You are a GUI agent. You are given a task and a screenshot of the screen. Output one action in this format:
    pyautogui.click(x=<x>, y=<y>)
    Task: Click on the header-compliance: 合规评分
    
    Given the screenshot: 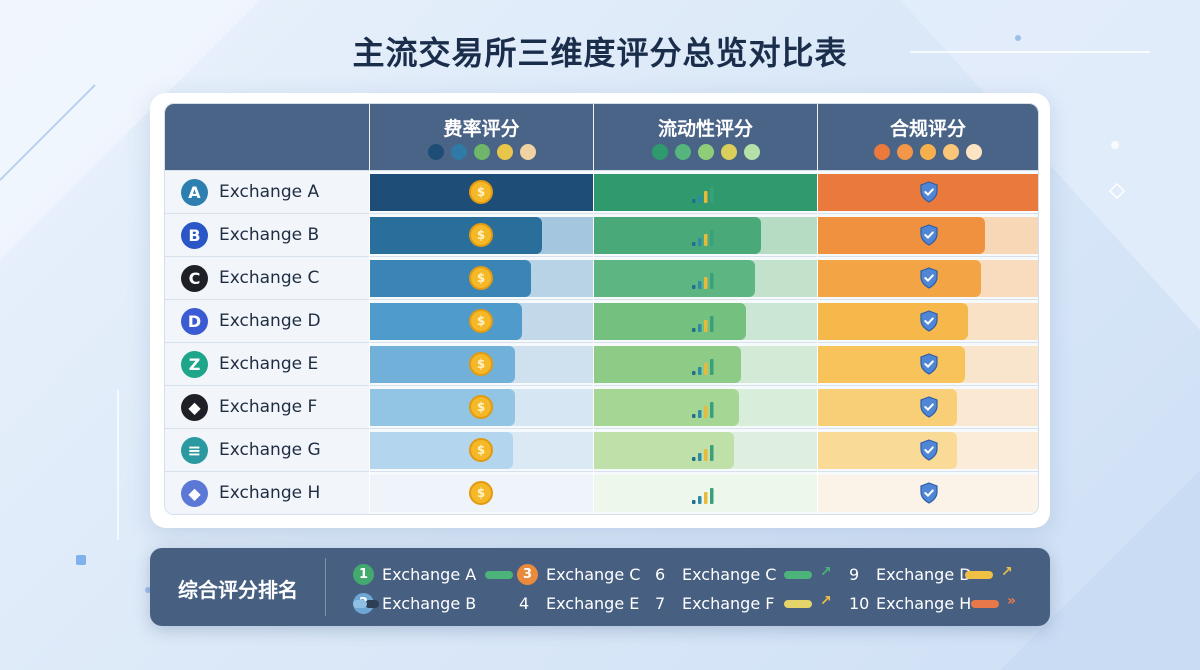 What is the action you would take?
    pyautogui.click(x=928, y=137)
    